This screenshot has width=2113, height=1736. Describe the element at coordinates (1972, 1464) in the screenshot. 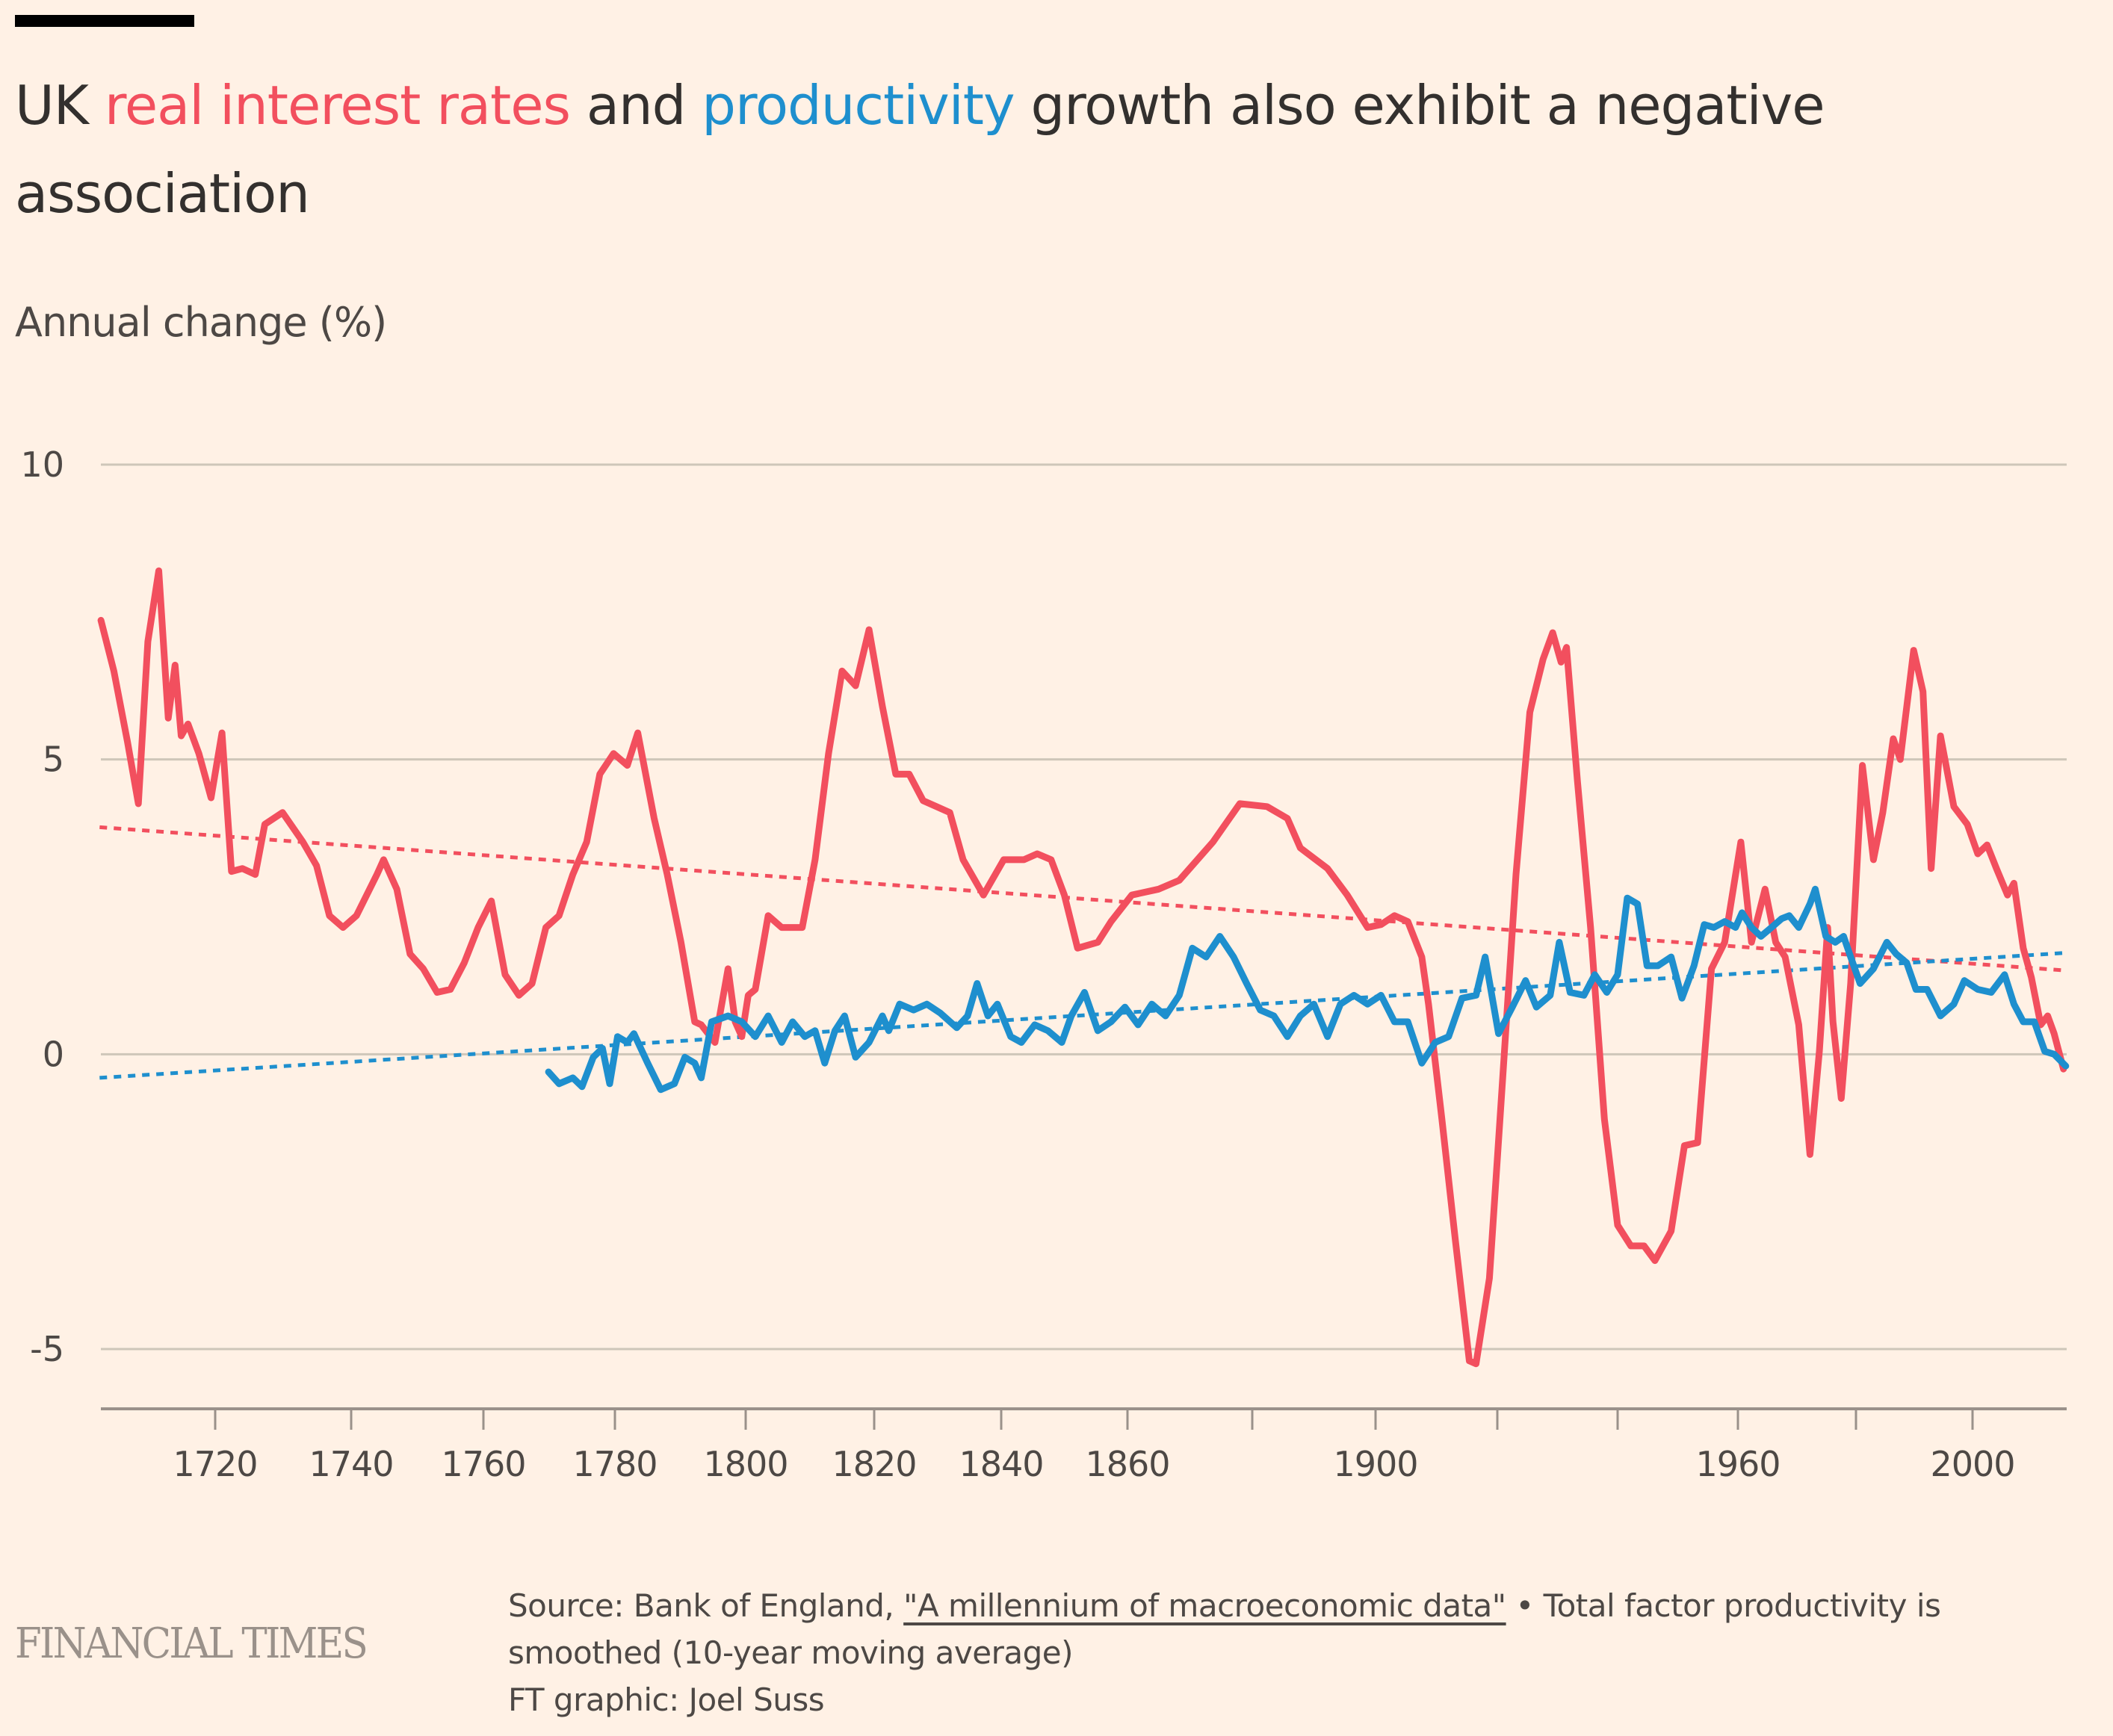

I see `x-tick-label: 2000` at that location.